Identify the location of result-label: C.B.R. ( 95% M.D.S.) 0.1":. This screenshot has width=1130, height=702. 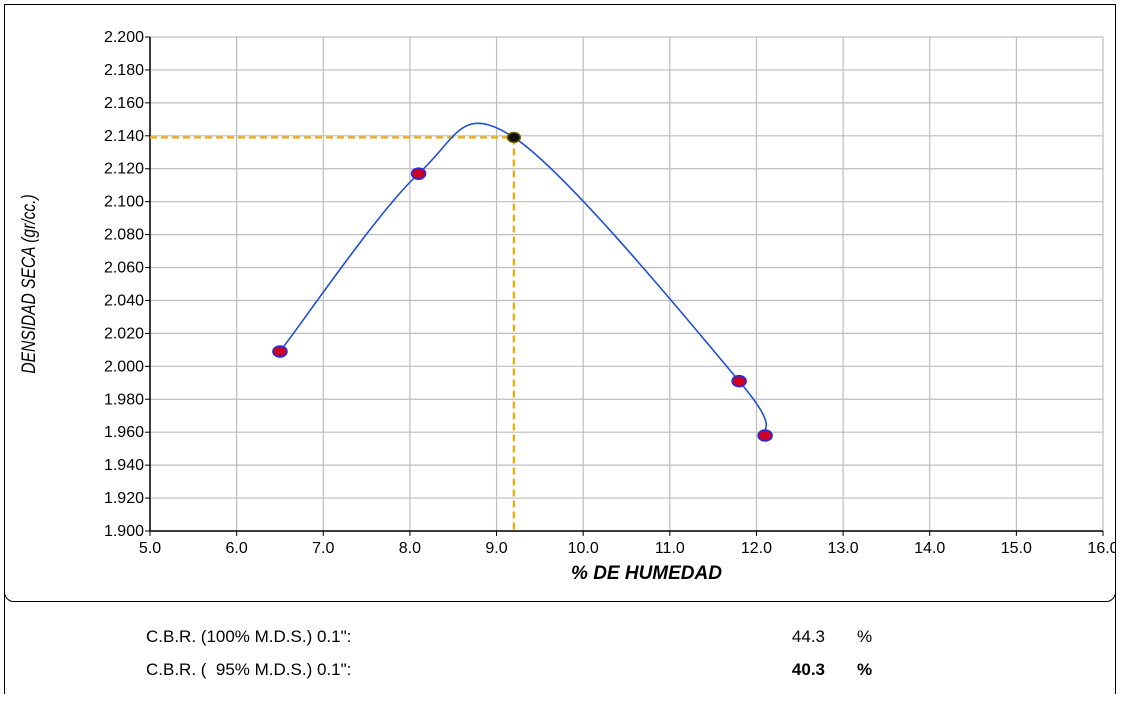
(249, 669).